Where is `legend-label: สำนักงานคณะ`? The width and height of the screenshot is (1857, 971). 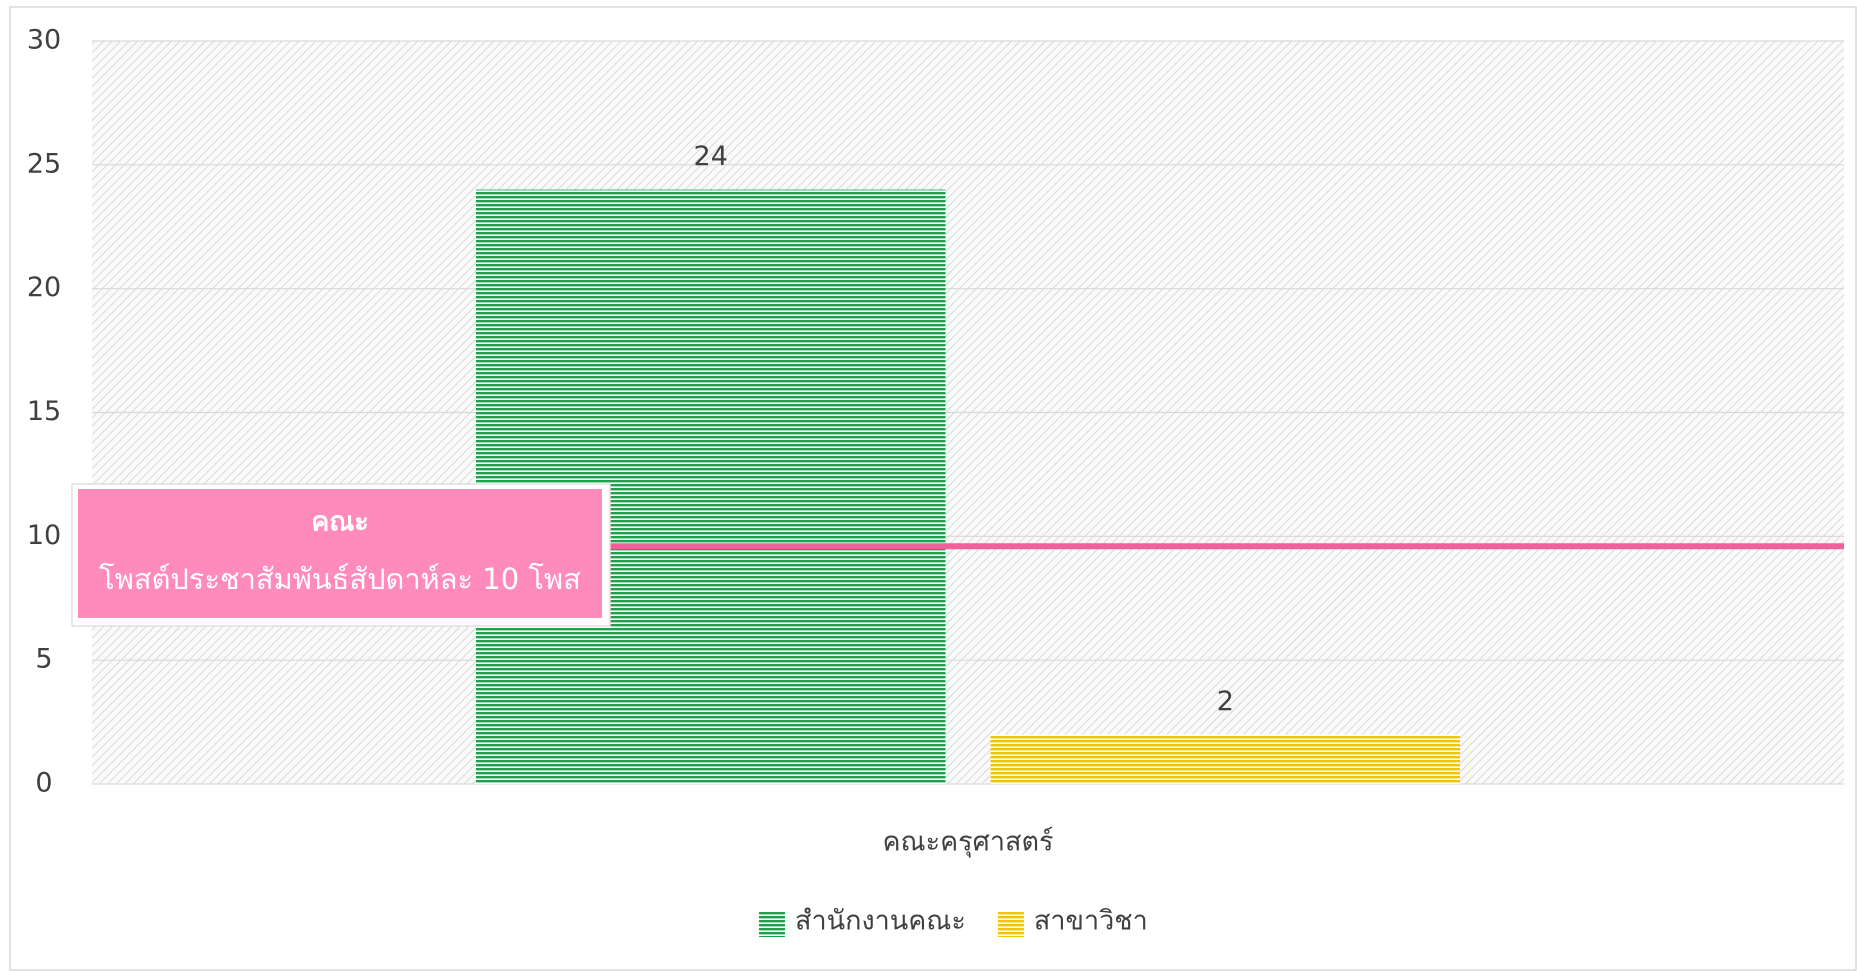
legend-label: สำนักงานคณะ is located at coordinates (880, 921).